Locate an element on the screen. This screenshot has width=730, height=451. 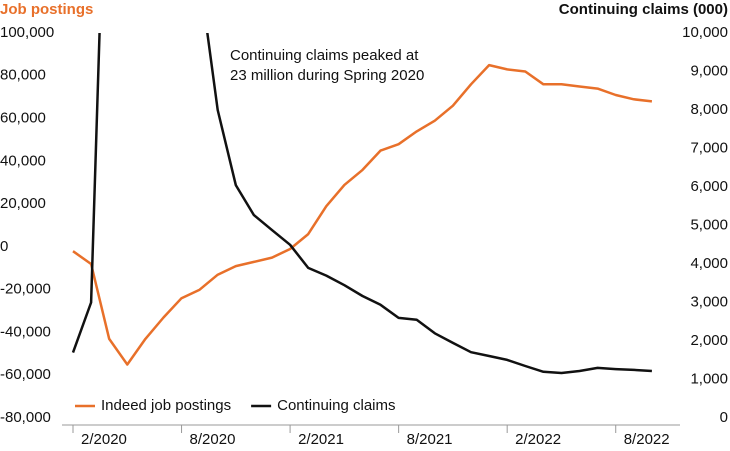
y-tick-label: 60,000 is located at coordinates (23, 118).